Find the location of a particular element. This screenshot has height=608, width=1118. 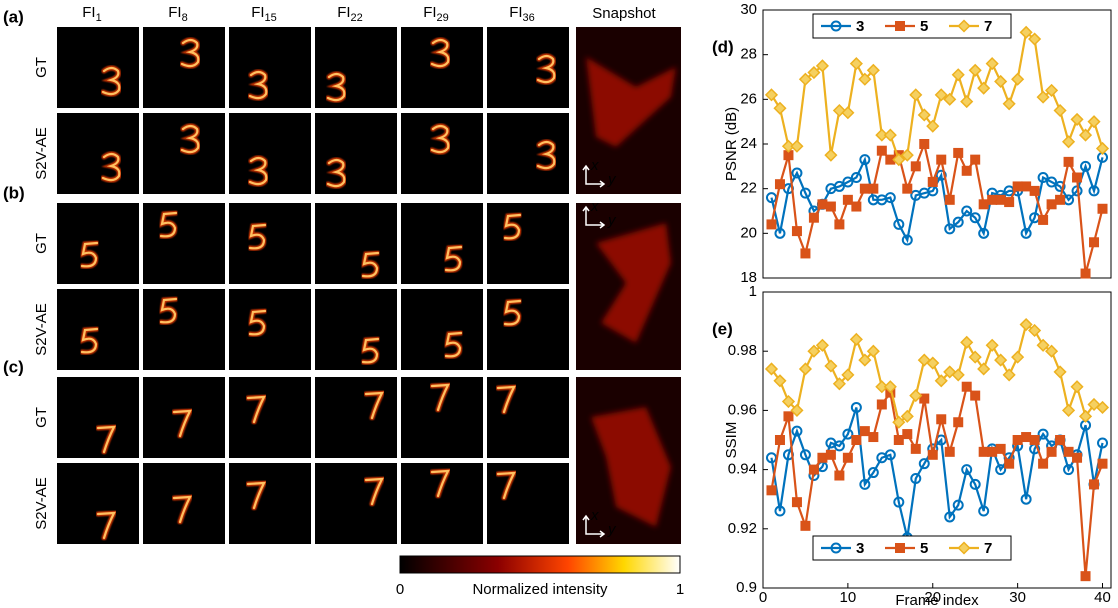

y-tick-label: 18 is located at coordinates (748, 277).